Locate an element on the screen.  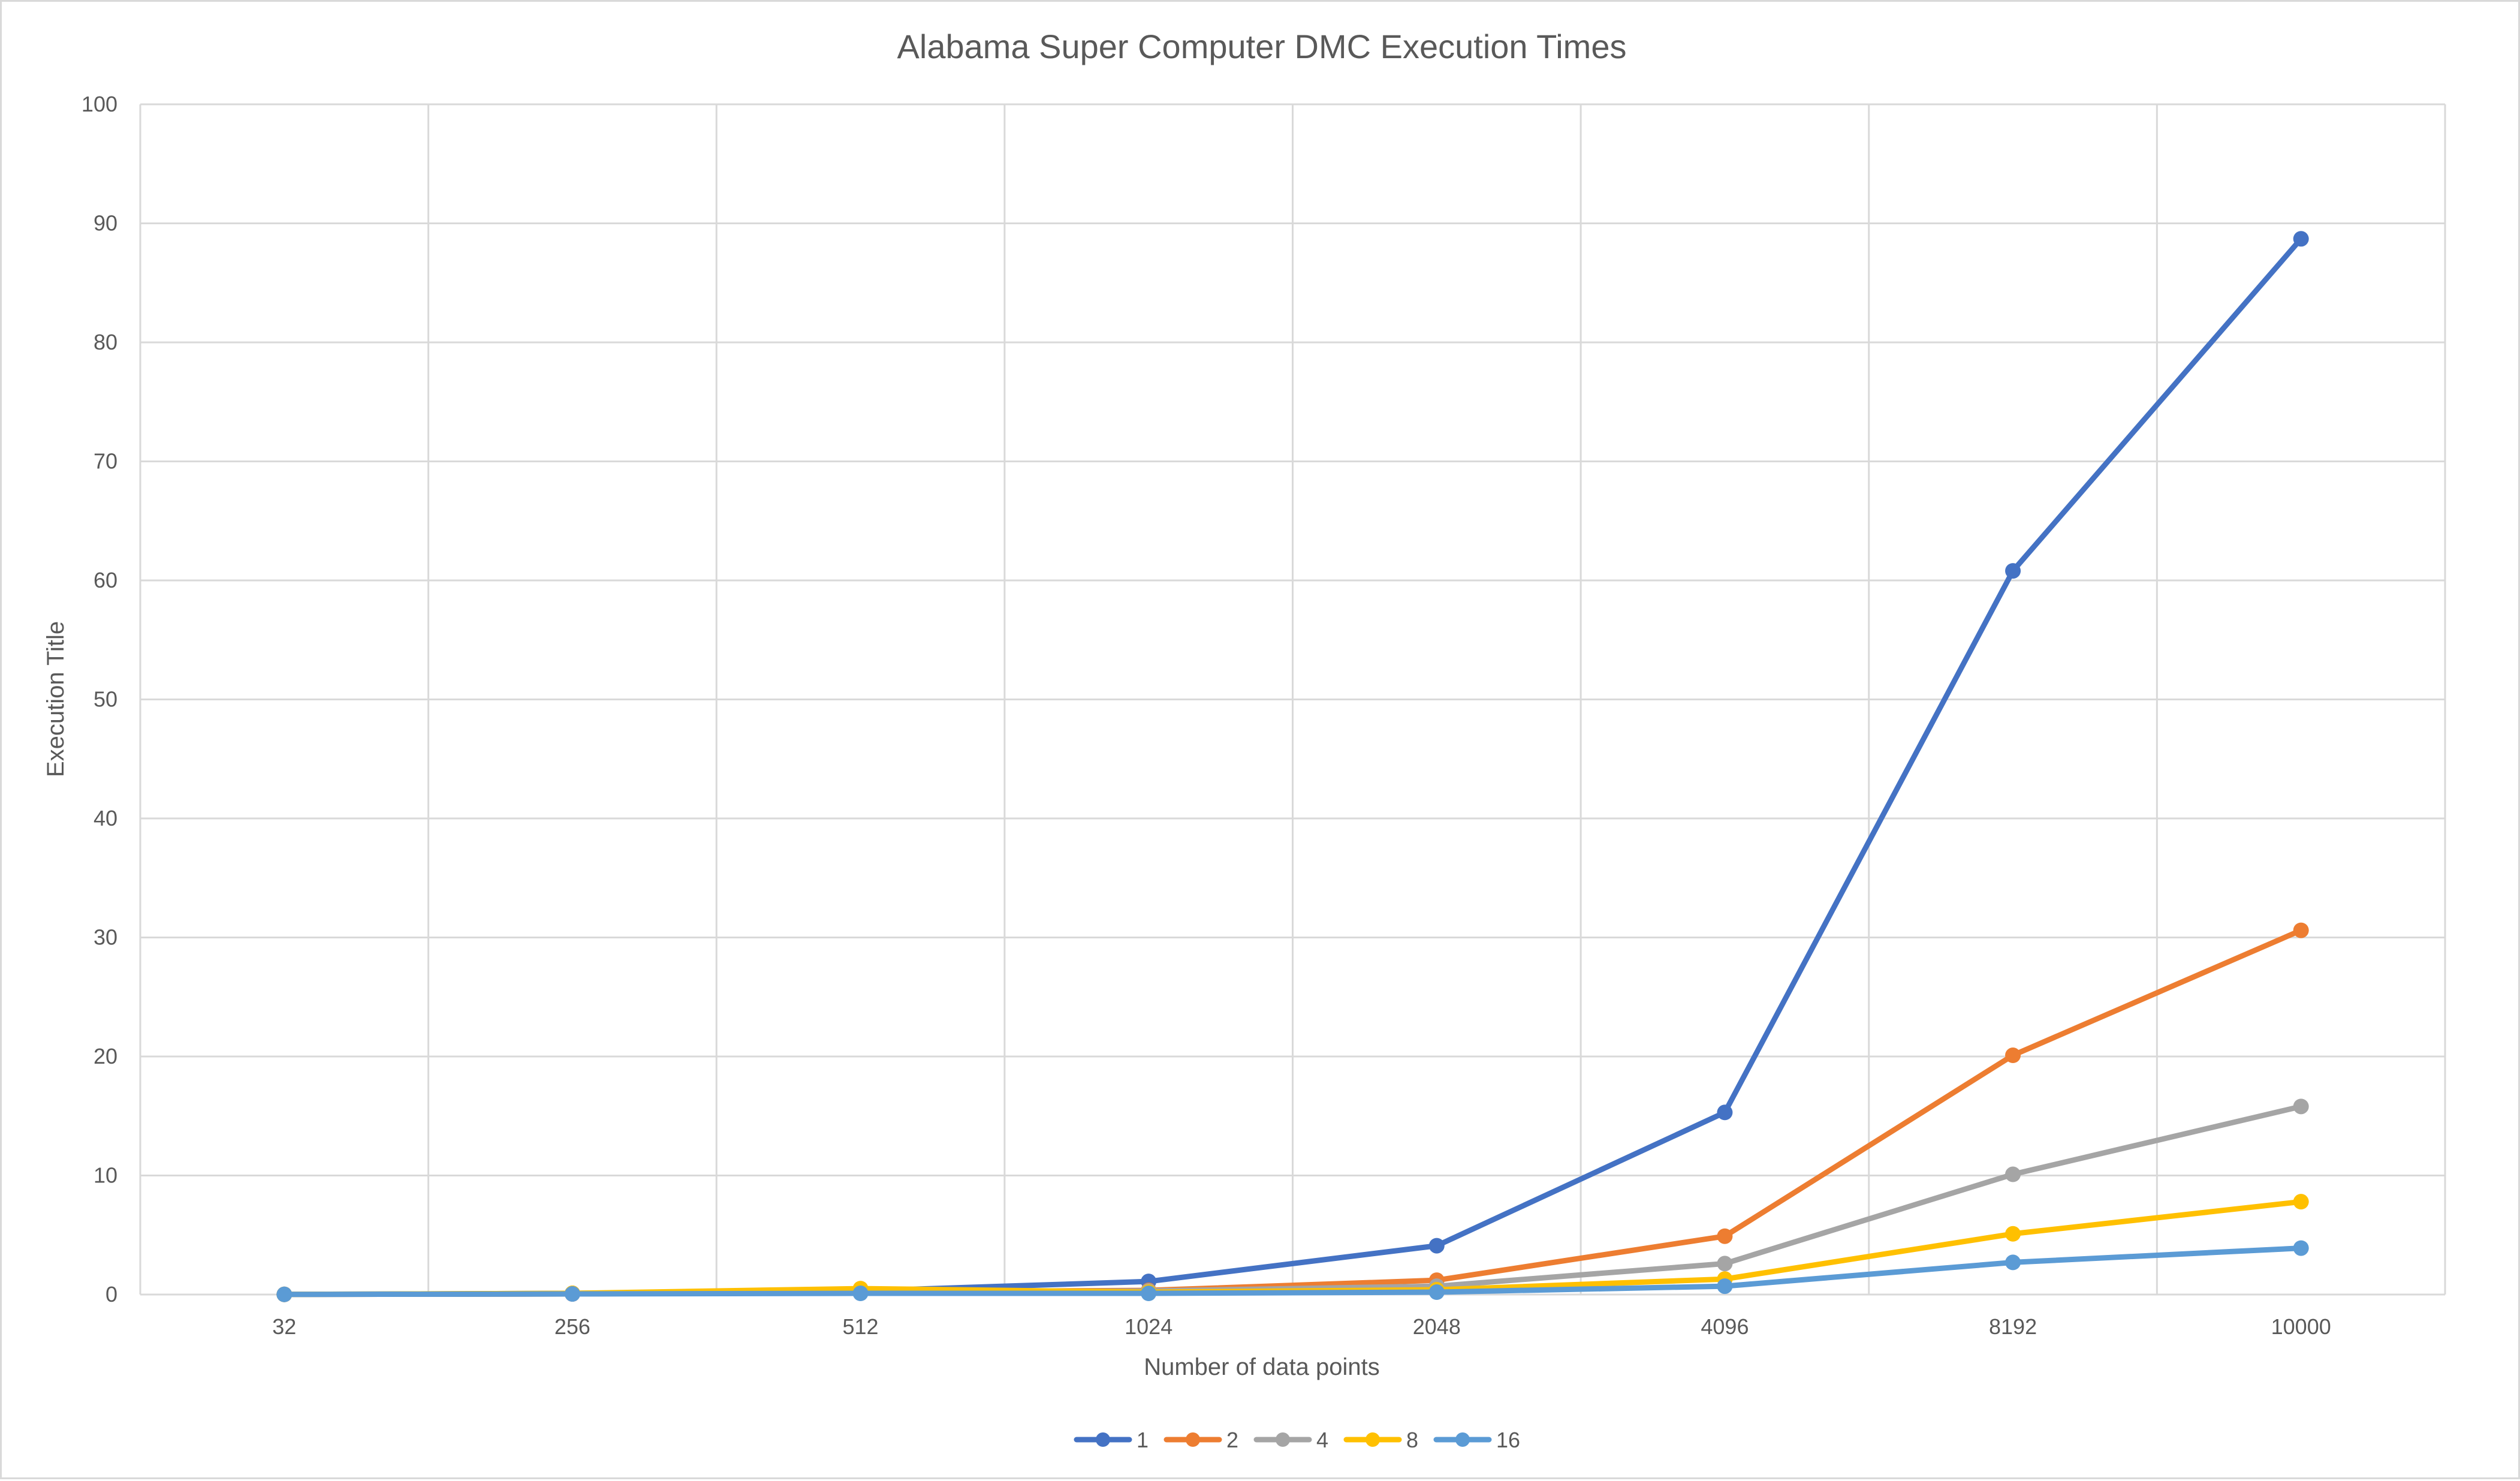
legend-item-8: 8 is located at coordinates (1380, 1440).